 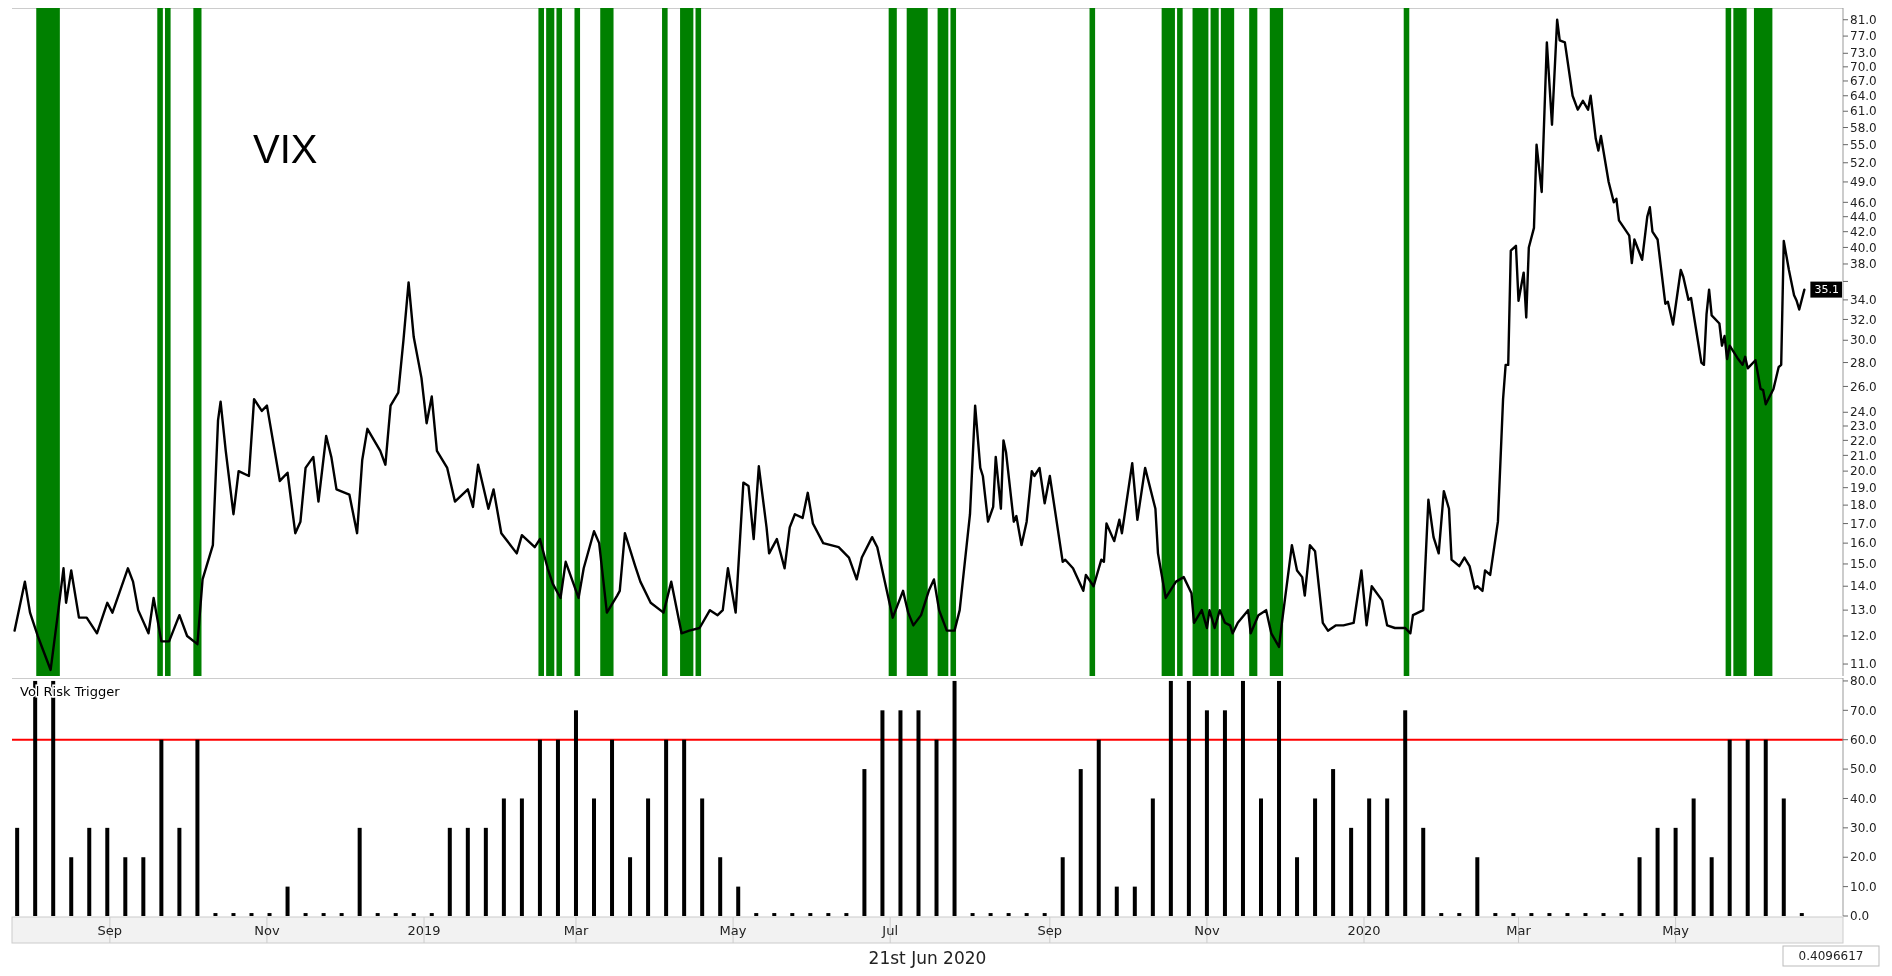 I want to click on y-tick-label: 11.0, so click(x=1863, y=664).